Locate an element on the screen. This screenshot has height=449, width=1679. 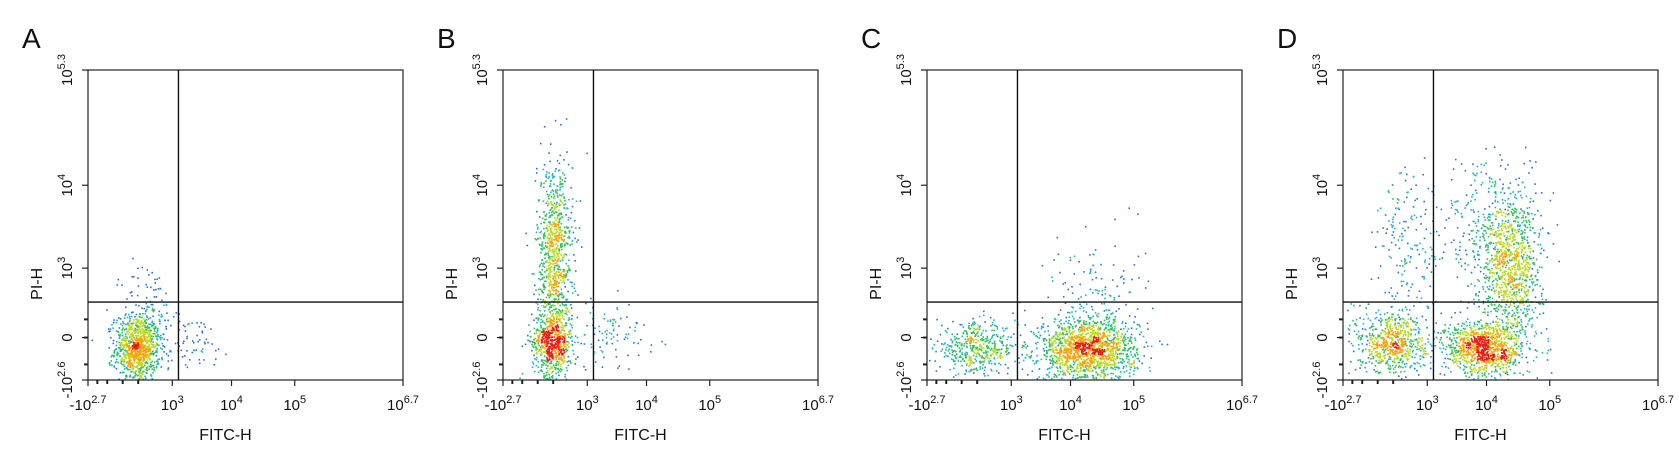
y-tick-label: 105.3 is located at coordinates (66, 70).